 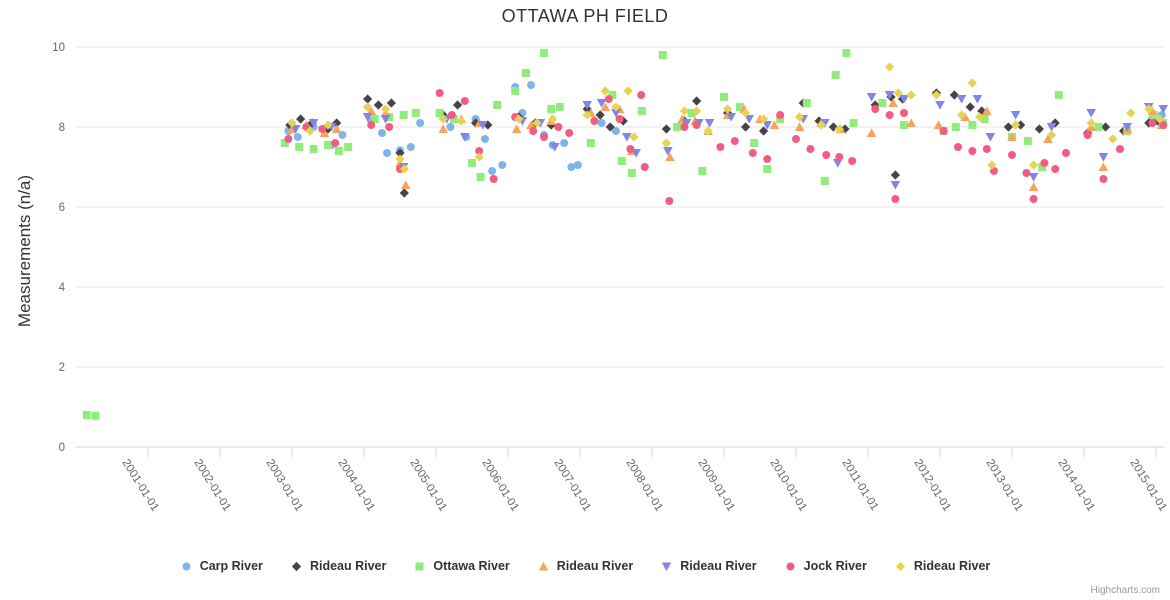 I want to click on legend-item-1: Rideau River, so click(x=338, y=566).